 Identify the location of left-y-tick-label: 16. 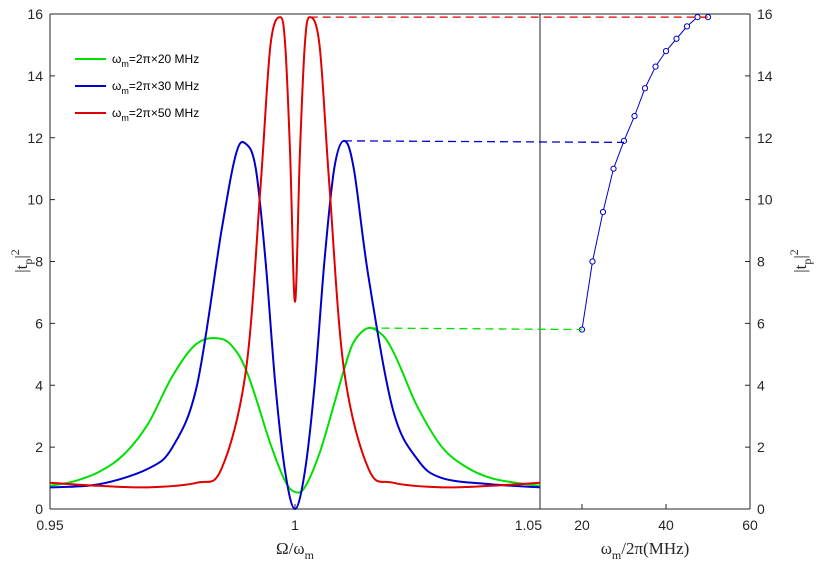
(35, 14).